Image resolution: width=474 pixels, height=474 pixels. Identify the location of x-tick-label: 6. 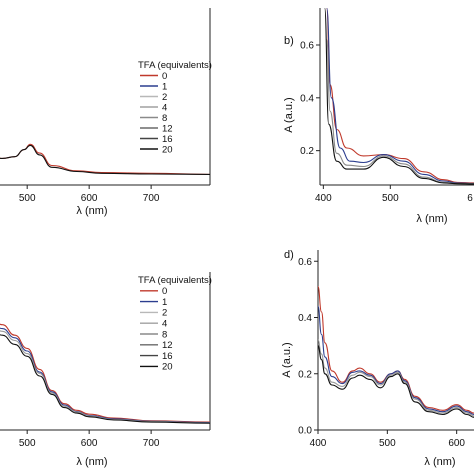
(470, 198).